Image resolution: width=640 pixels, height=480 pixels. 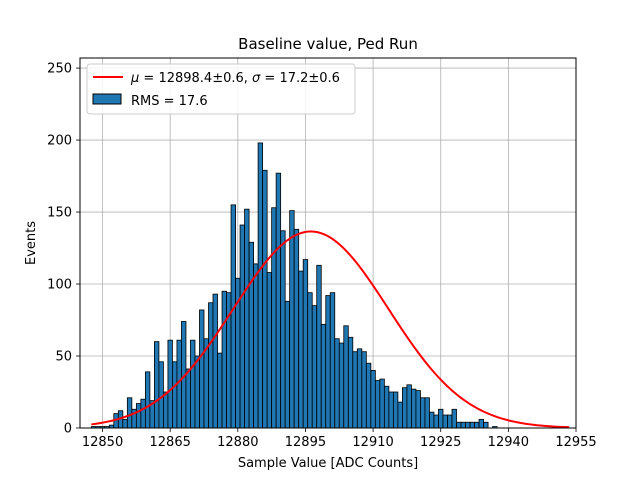 I want to click on x-tick-label: 12895, so click(x=305, y=442).